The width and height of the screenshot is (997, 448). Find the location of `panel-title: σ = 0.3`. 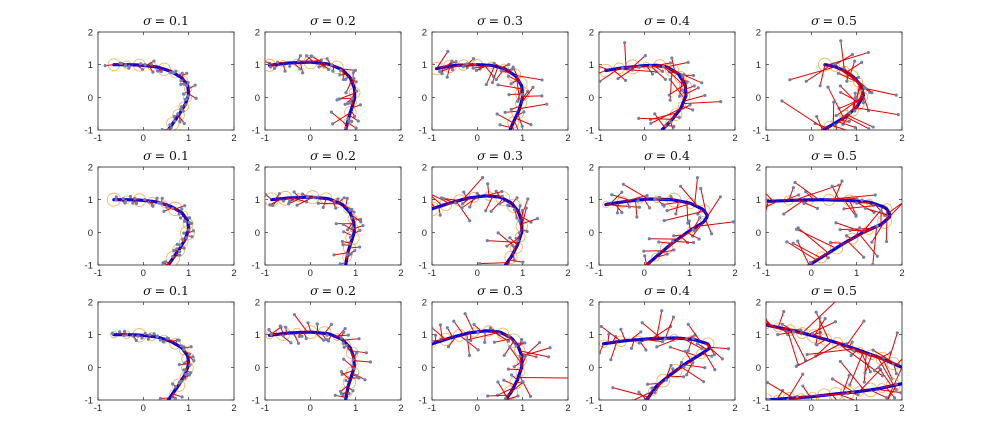

panel-title: σ = 0.3 is located at coordinates (500, 290).